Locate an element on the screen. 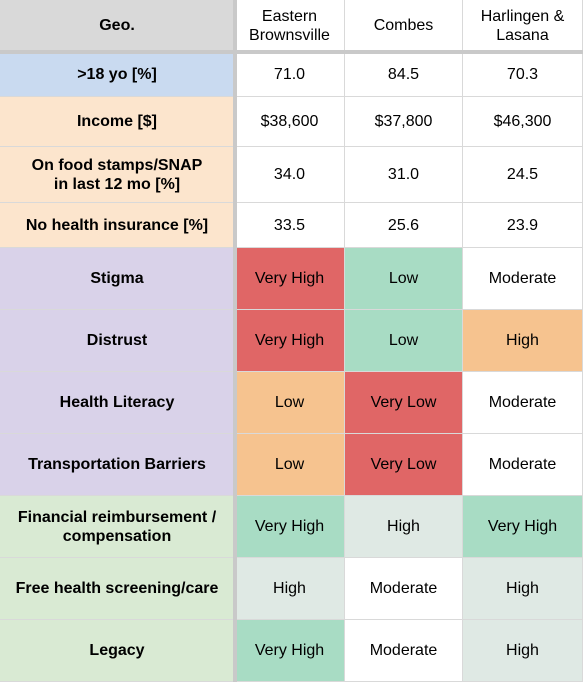  table-cell-r6c1: Very High is located at coordinates (290, 341).